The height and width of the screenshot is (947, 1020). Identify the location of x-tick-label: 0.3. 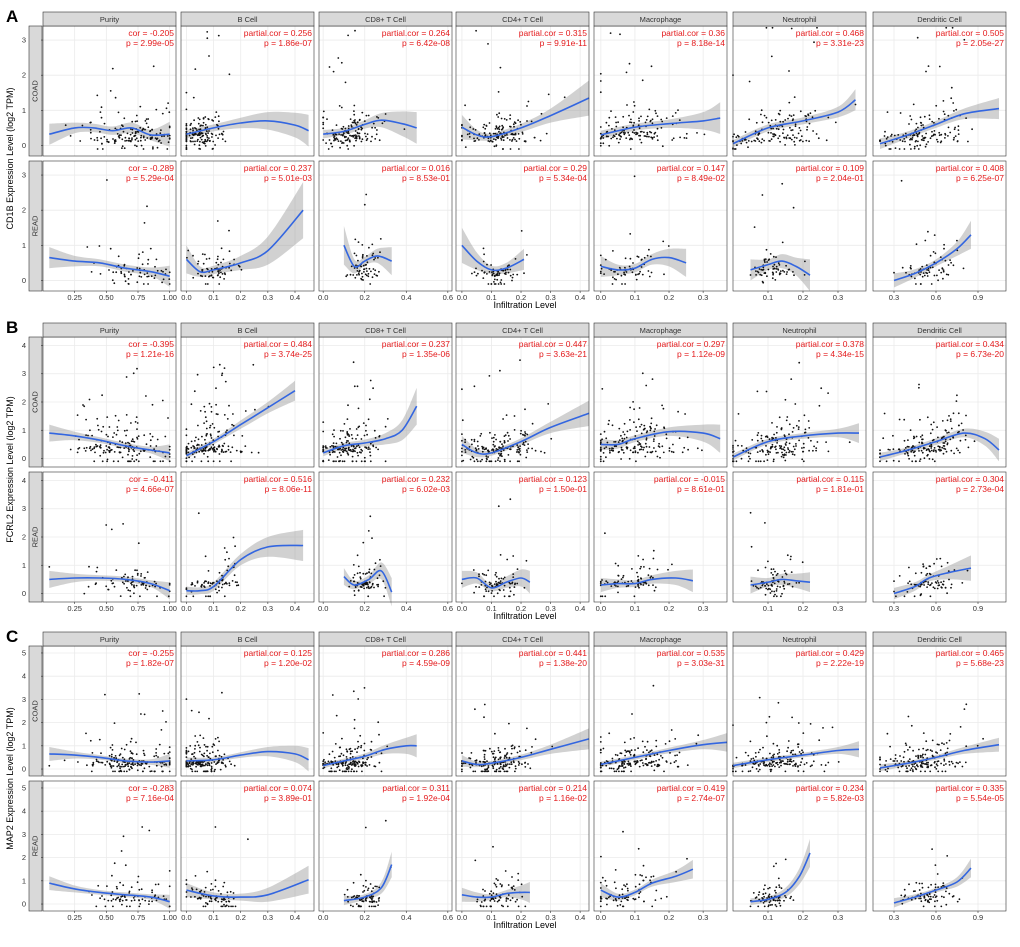
(894, 608).